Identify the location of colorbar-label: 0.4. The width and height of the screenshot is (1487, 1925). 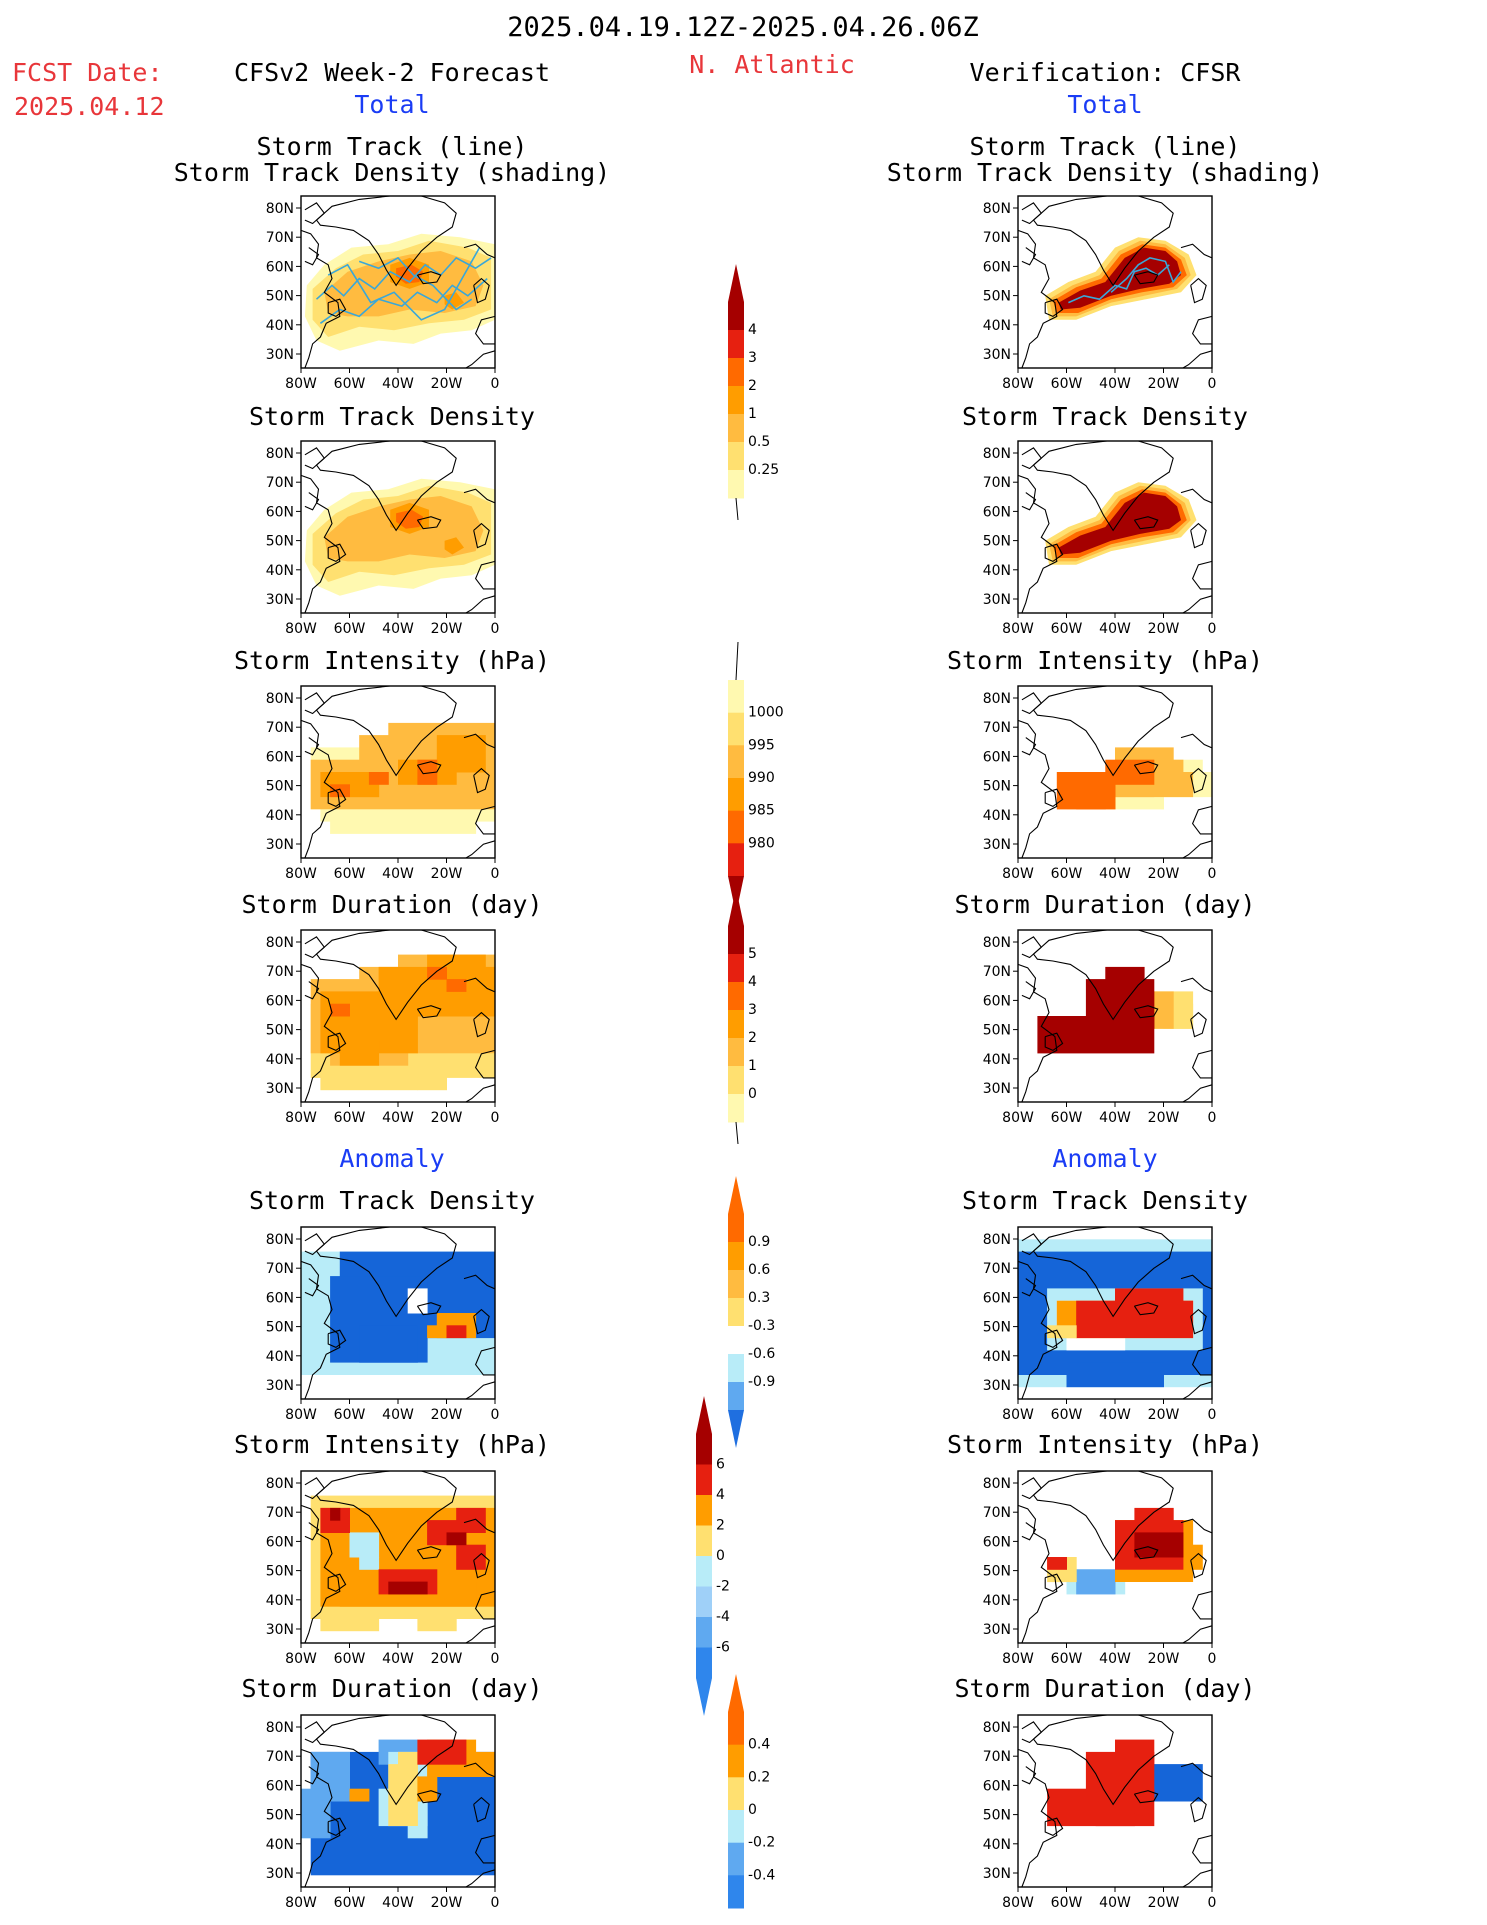
(759, 1745).